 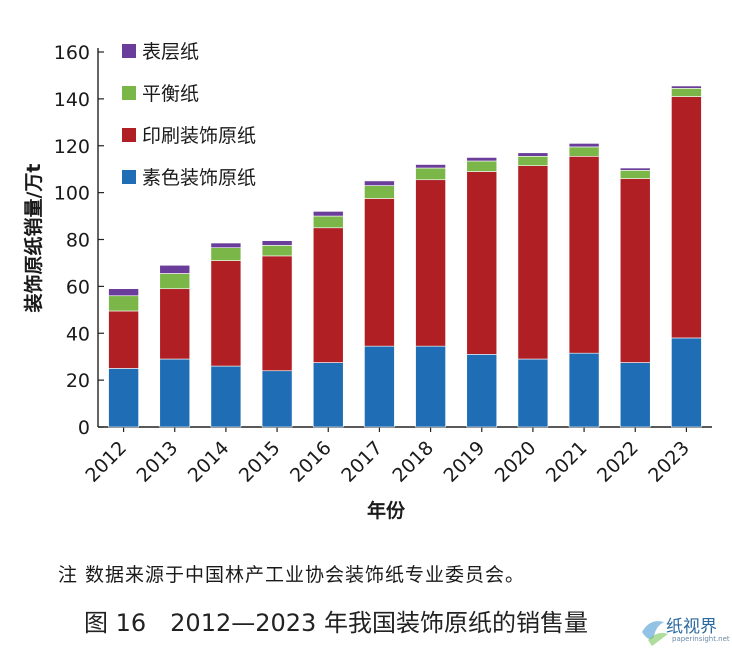 I want to click on x-axis-label: 年份, so click(x=386, y=510).